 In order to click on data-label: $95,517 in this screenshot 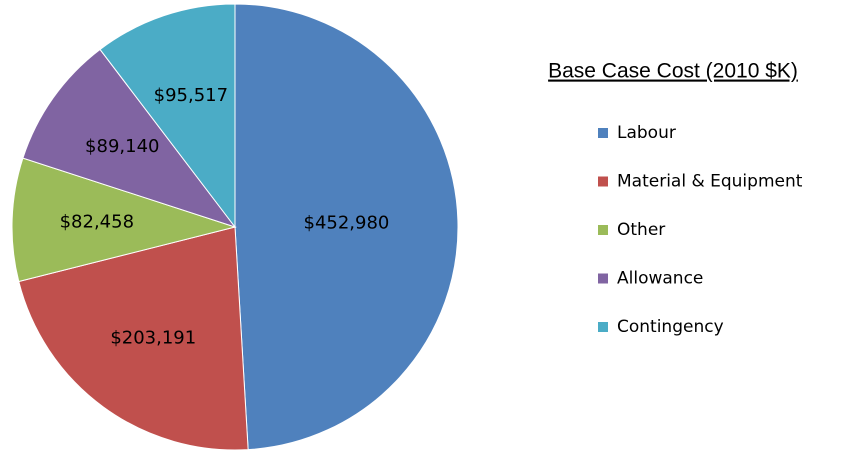, I will do `click(191, 95)`.